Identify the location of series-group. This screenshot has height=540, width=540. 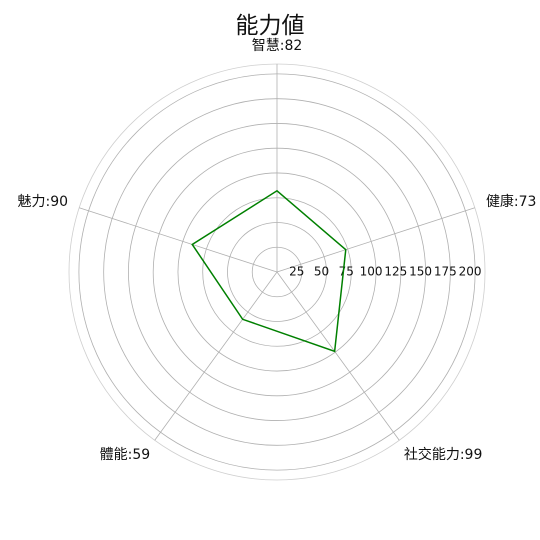
(269, 271).